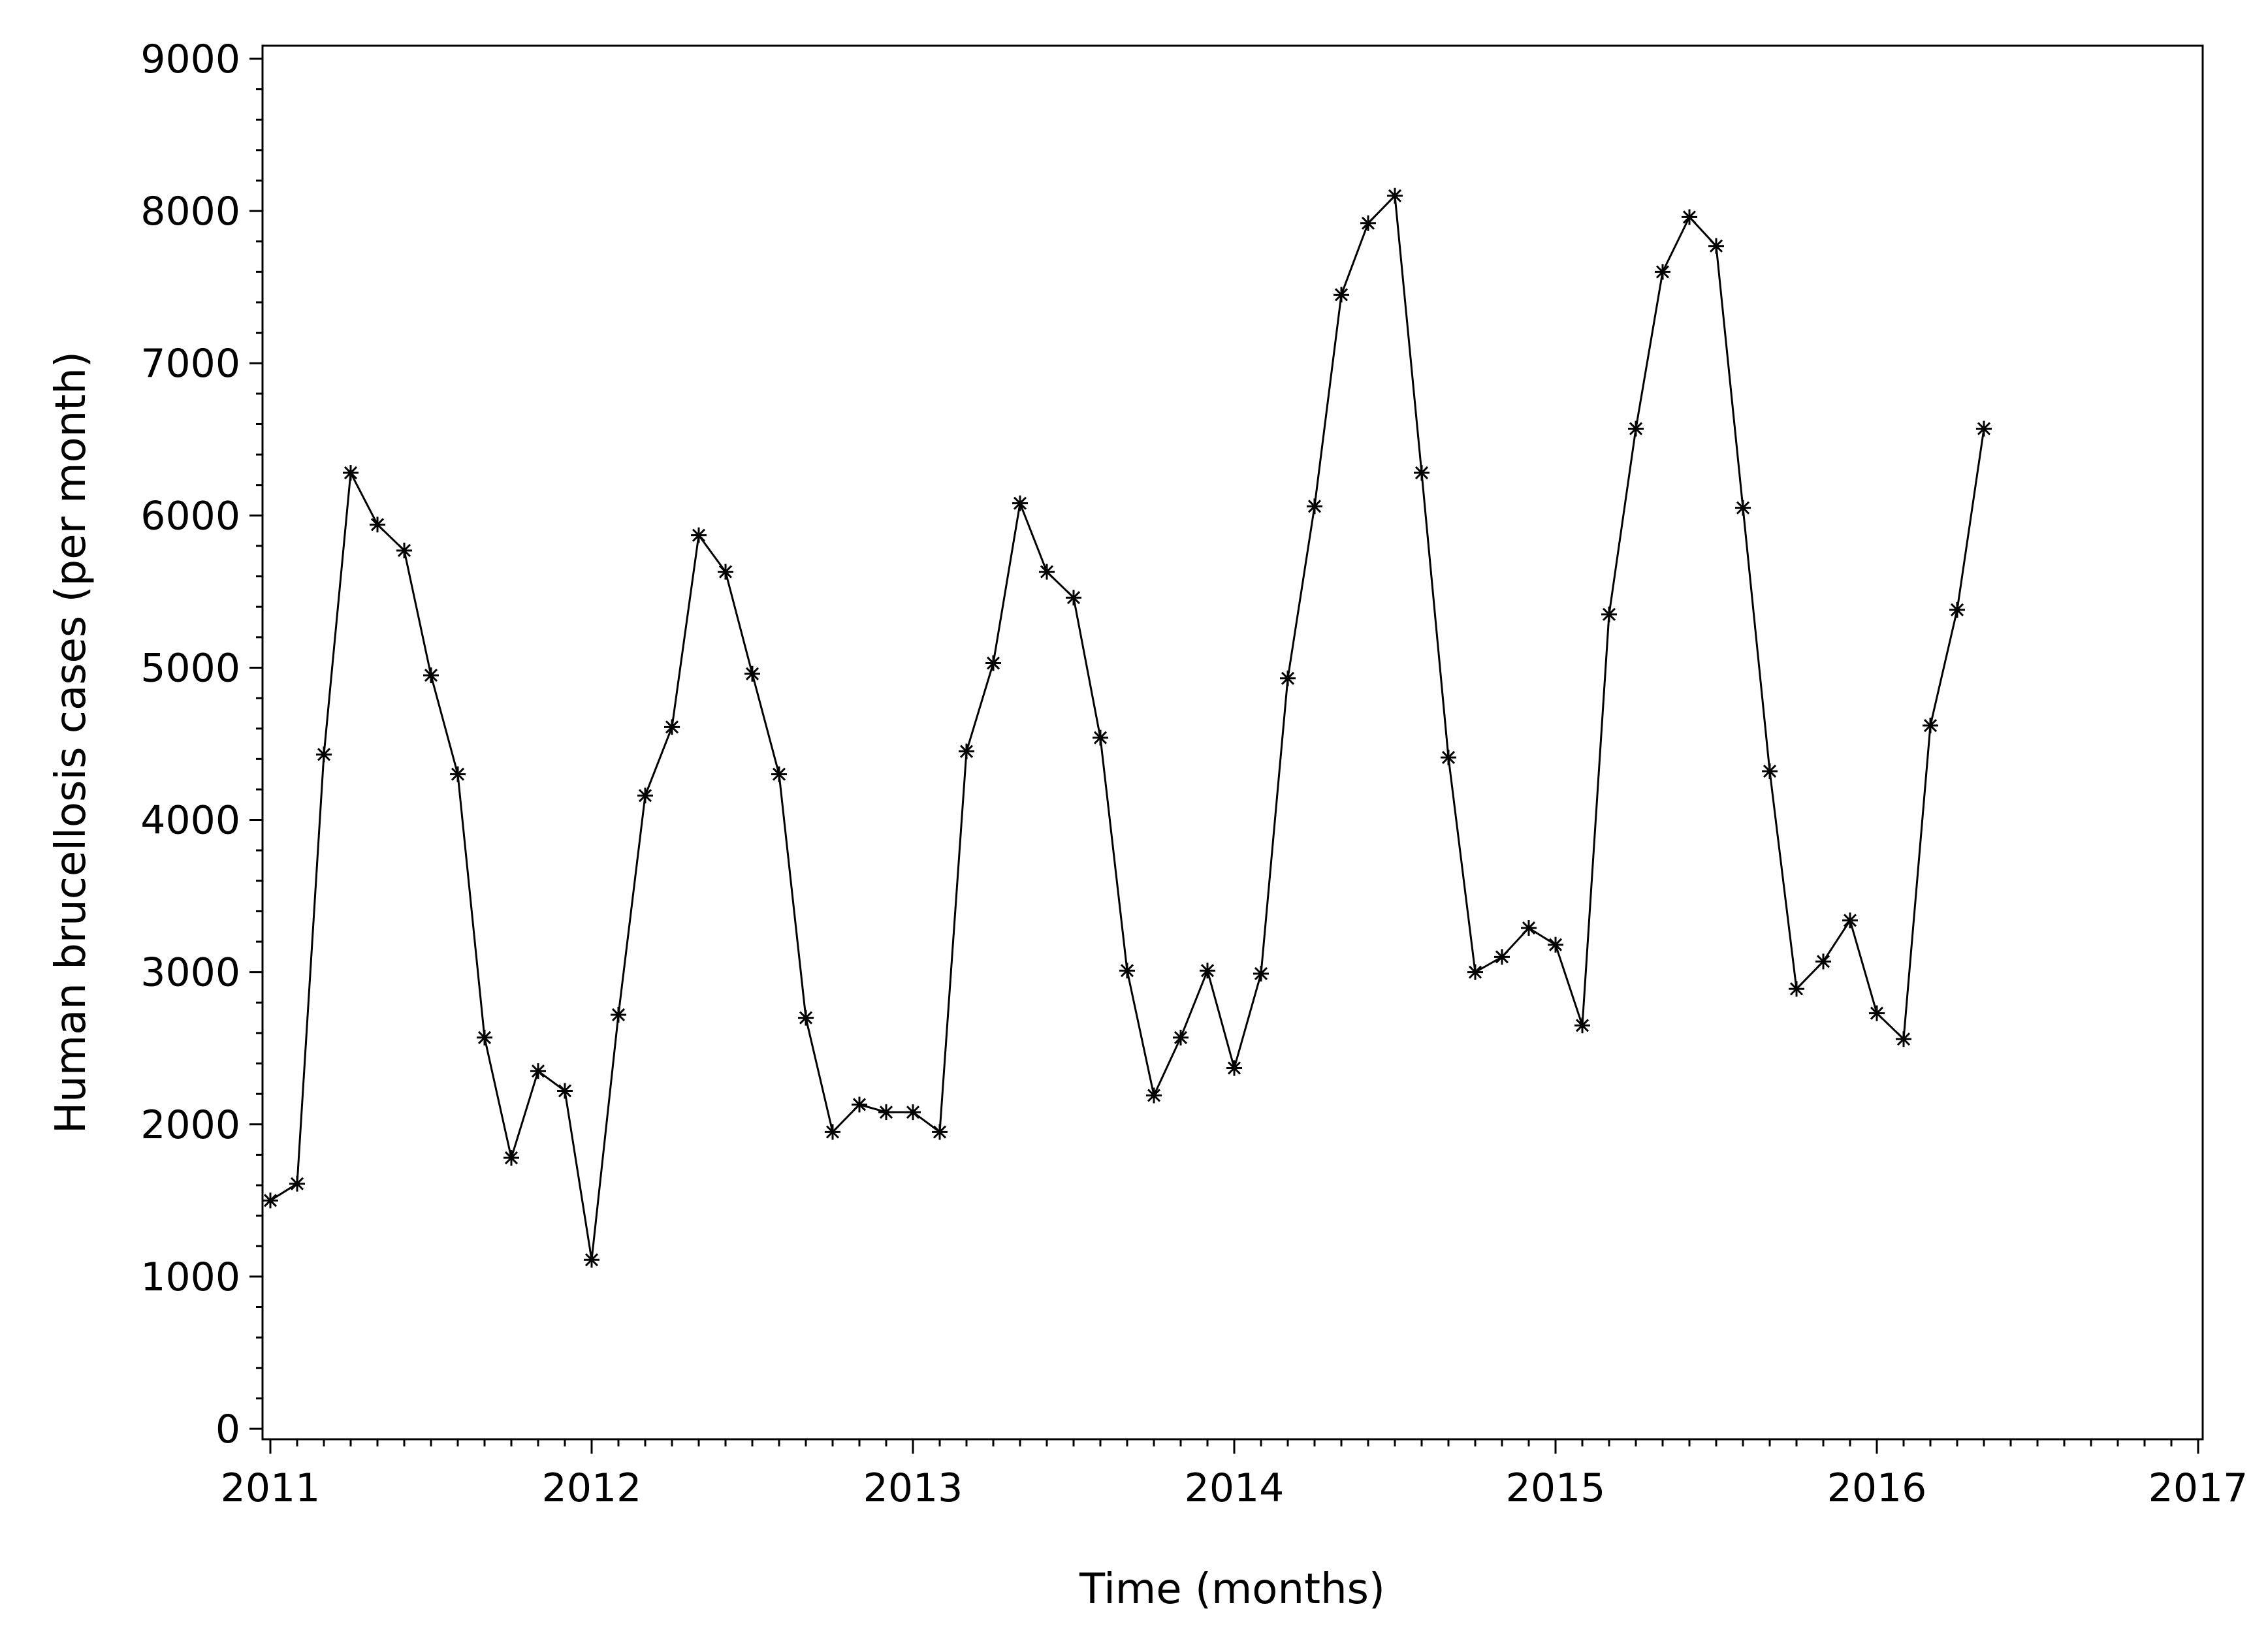 The height and width of the screenshot is (1643, 2268). I want to click on y-tick-label: 7000, so click(190, 364).